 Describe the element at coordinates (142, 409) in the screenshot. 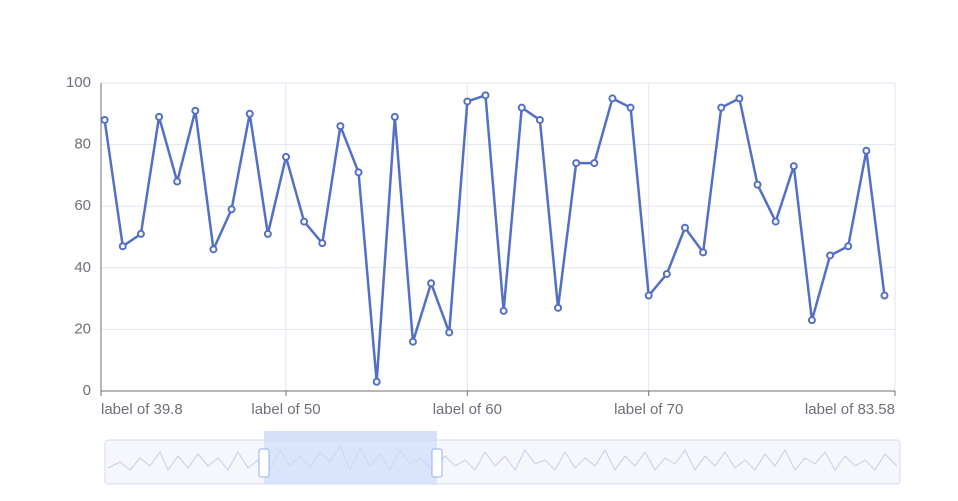

I see `x-tick-label: label of 39.8` at that location.